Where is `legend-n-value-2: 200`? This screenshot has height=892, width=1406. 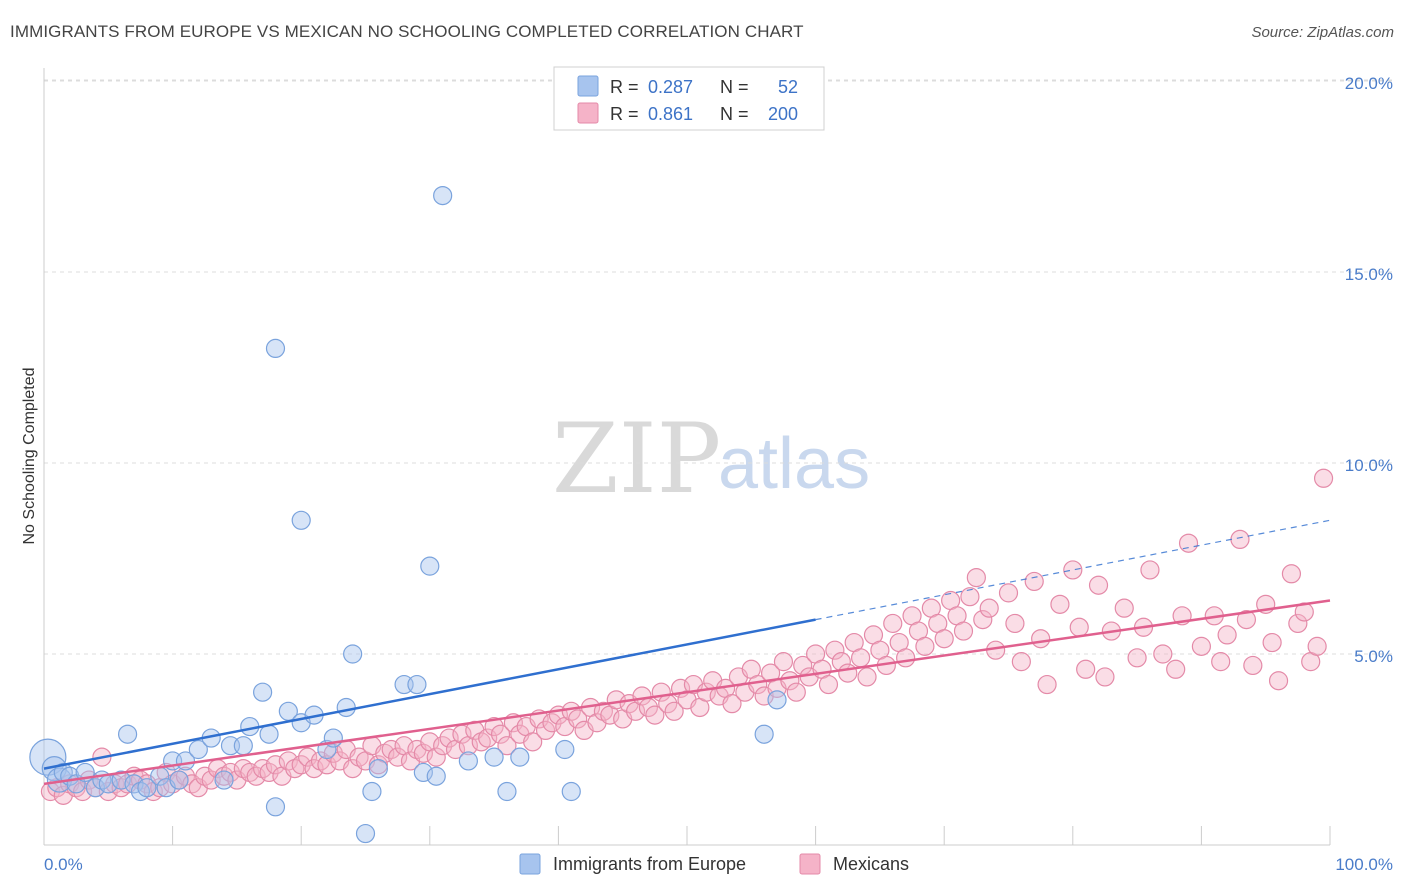 legend-n-value-2: 200 is located at coordinates (783, 114).